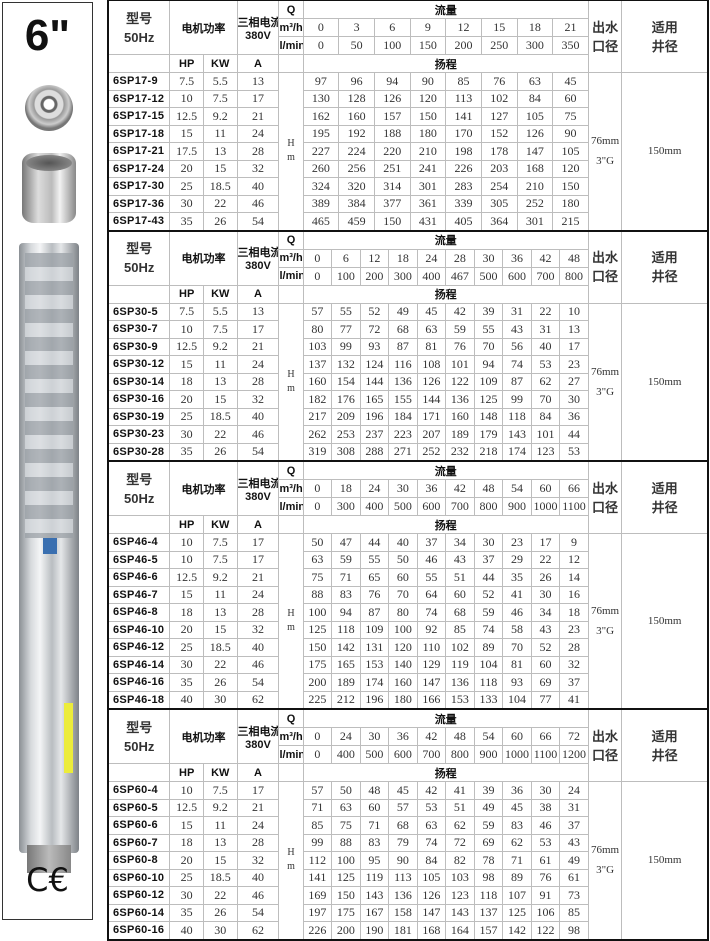 This screenshot has height=941, width=710. What do you see at coordinates (570, 27) in the screenshot?
I see `flow-m3h-value: 21` at bounding box center [570, 27].